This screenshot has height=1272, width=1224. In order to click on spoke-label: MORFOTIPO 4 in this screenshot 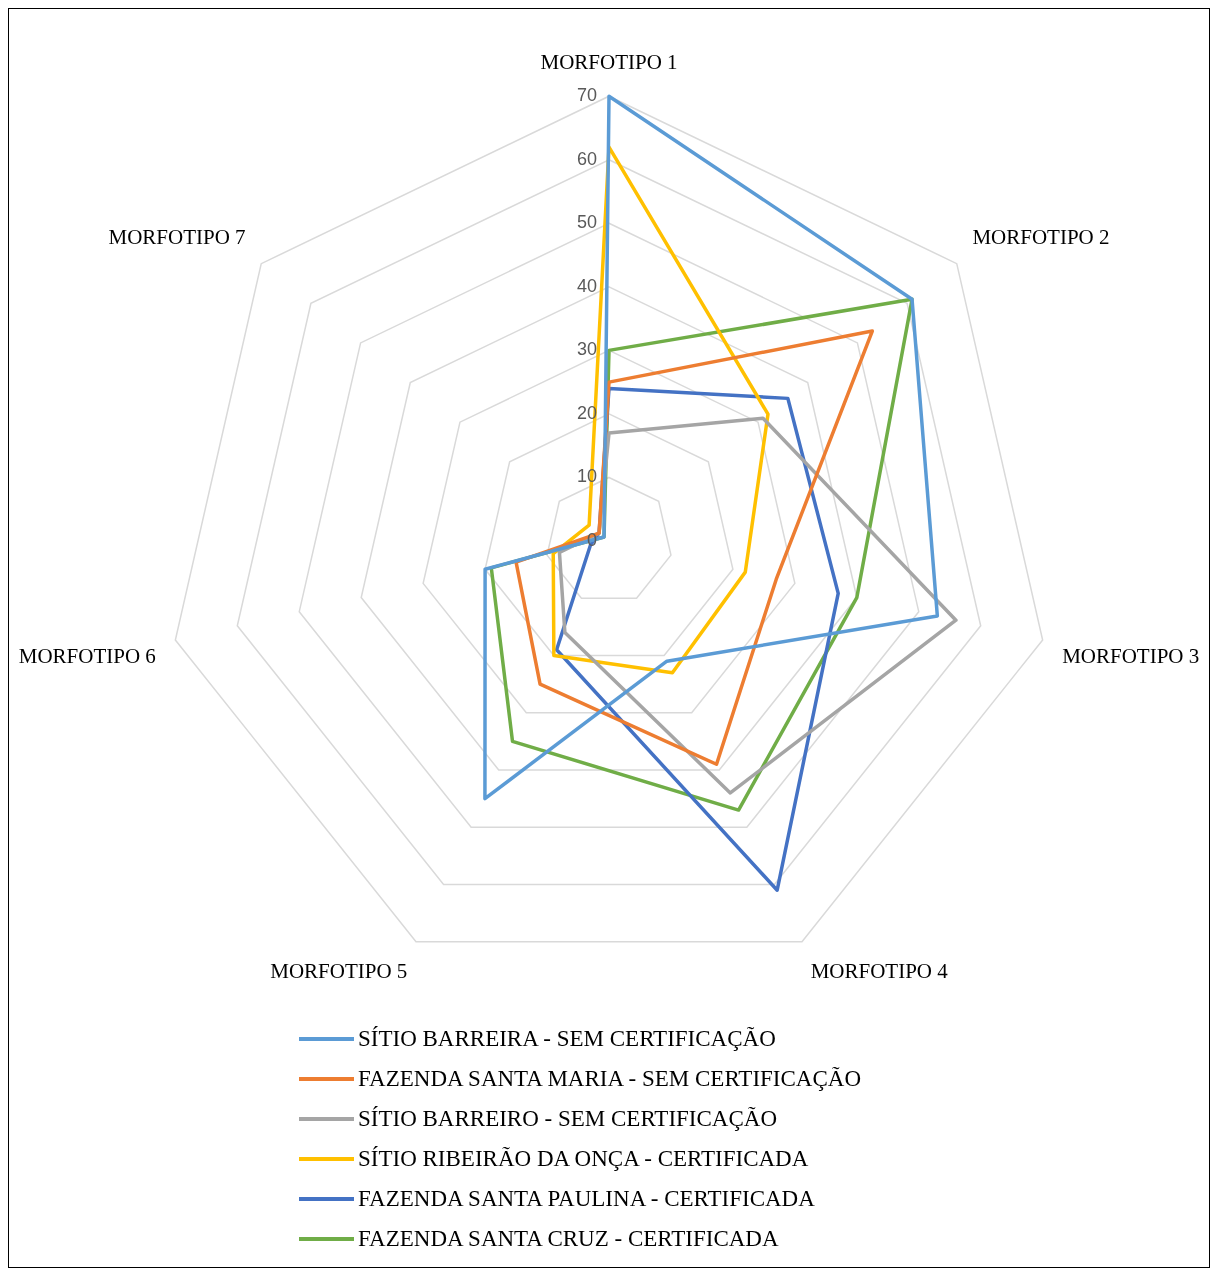, I will do `click(879, 970)`.